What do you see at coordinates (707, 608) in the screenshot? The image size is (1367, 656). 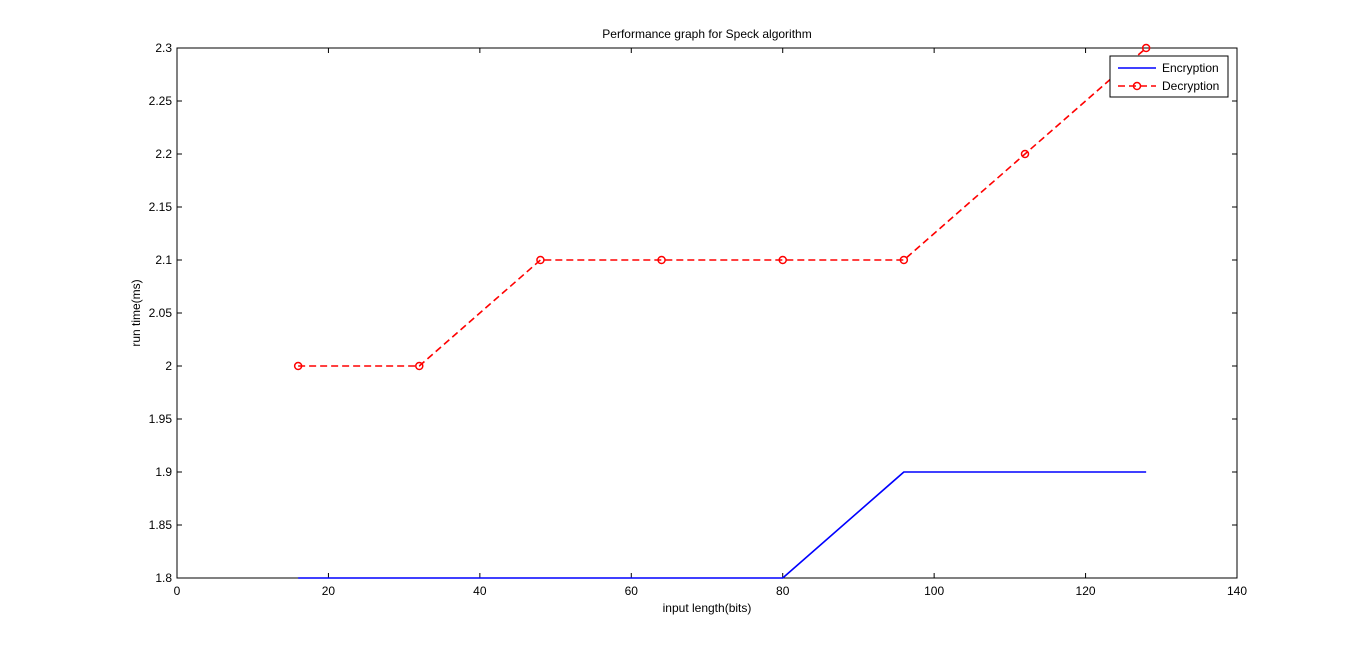 I see `x-axis-label: input length(bits)` at bounding box center [707, 608].